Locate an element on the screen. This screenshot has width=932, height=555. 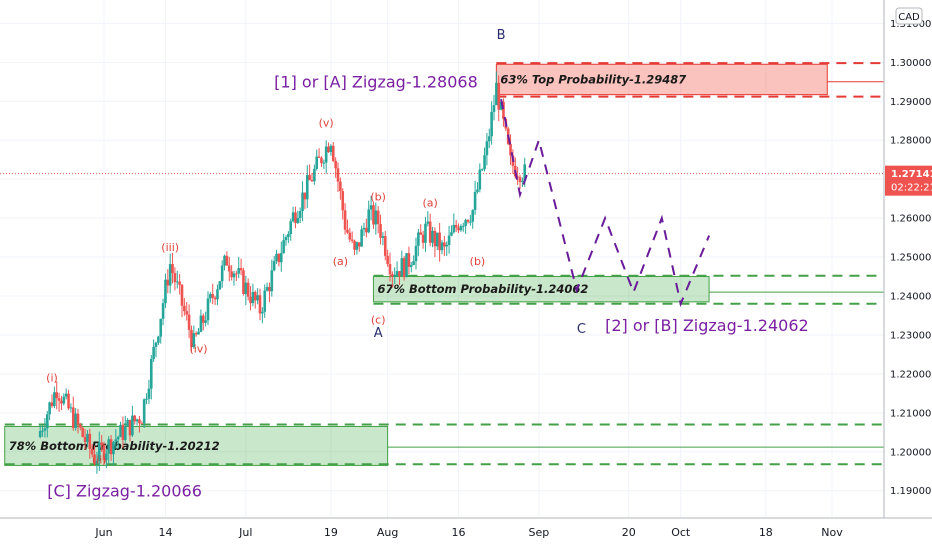
zone-label: 63% Top Probability-1.29487 is located at coordinates (593, 79).